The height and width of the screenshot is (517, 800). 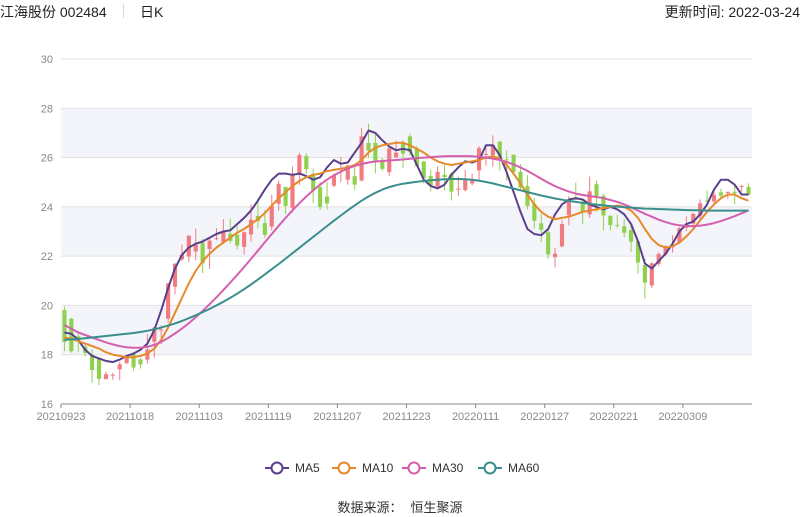 I want to click on header-divider, so click(x=123, y=11).